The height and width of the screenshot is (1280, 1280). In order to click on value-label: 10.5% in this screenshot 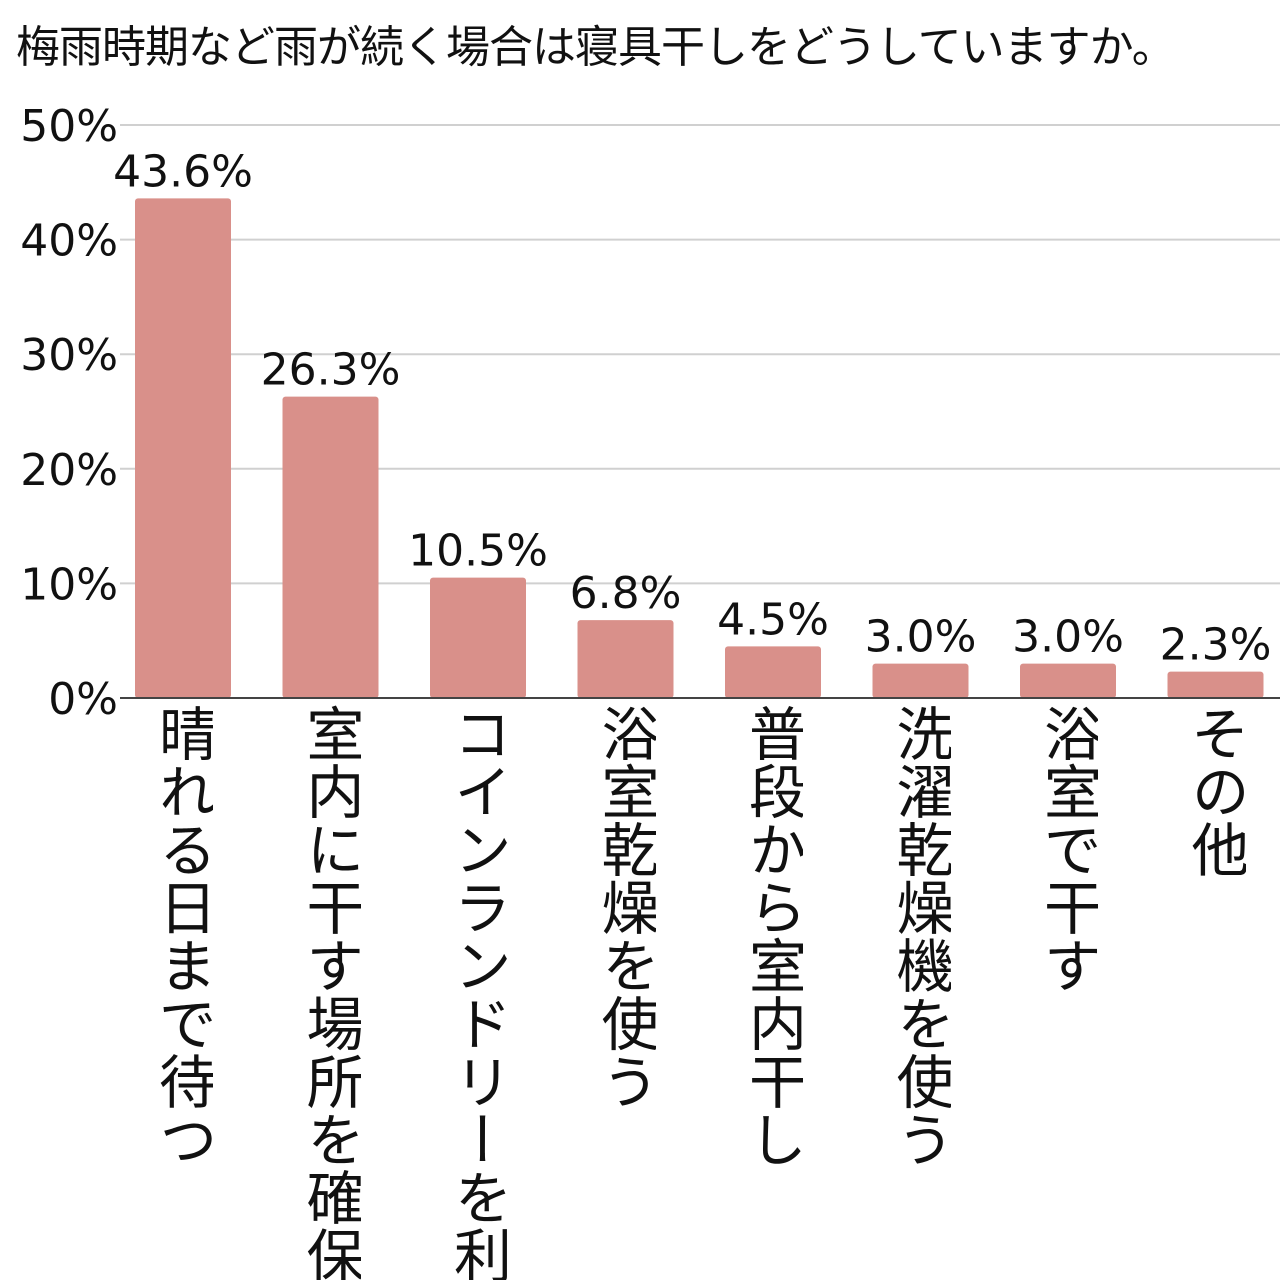, I will do `click(478, 551)`.